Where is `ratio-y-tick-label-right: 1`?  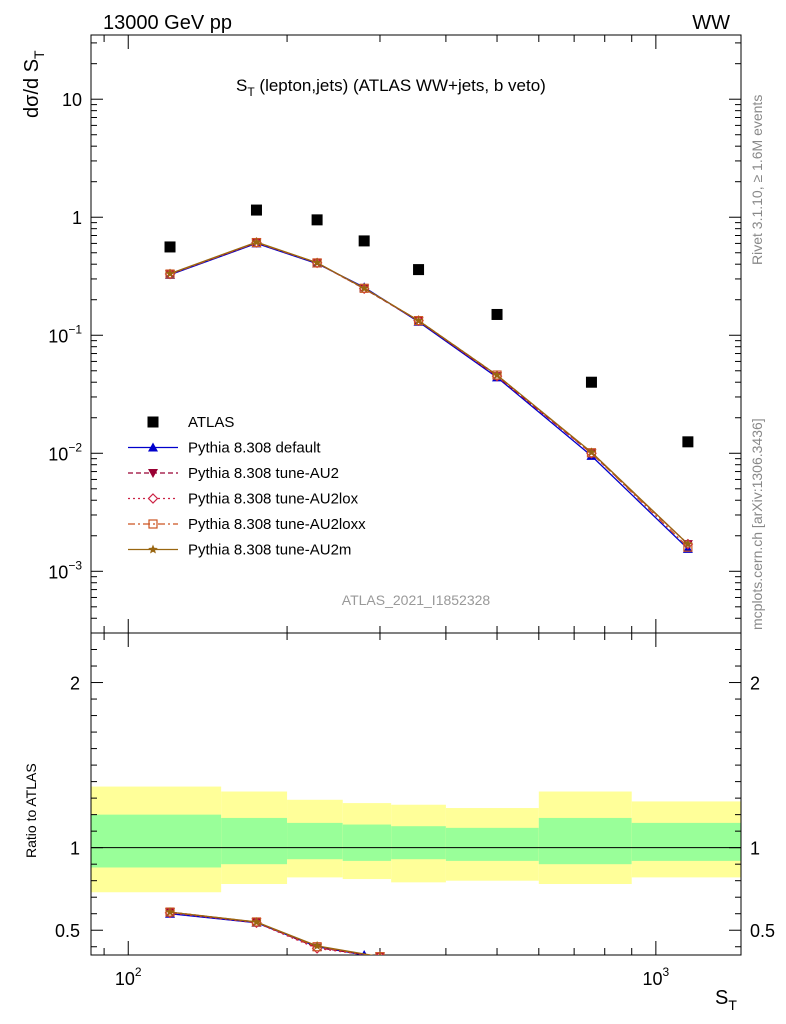
ratio-y-tick-label-right: 1 is located at coordinates (755, 849).